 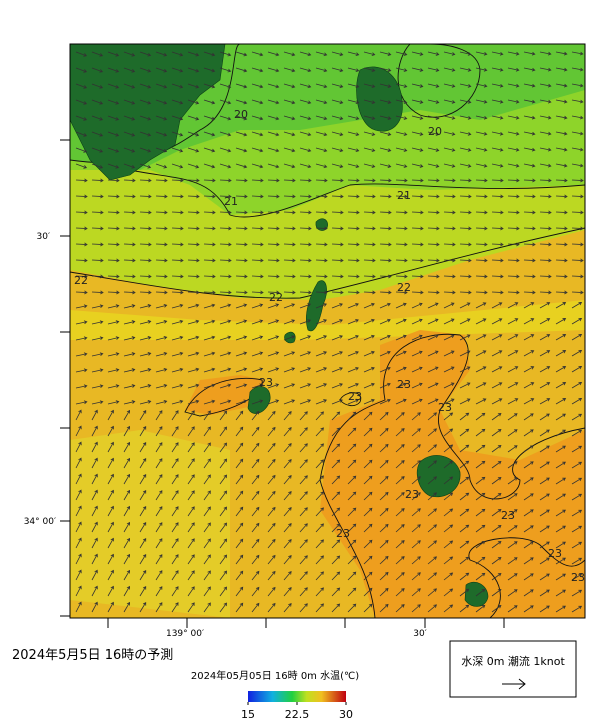 I want to click on lat-label: 34° 00′, so click(x=40, y=522).